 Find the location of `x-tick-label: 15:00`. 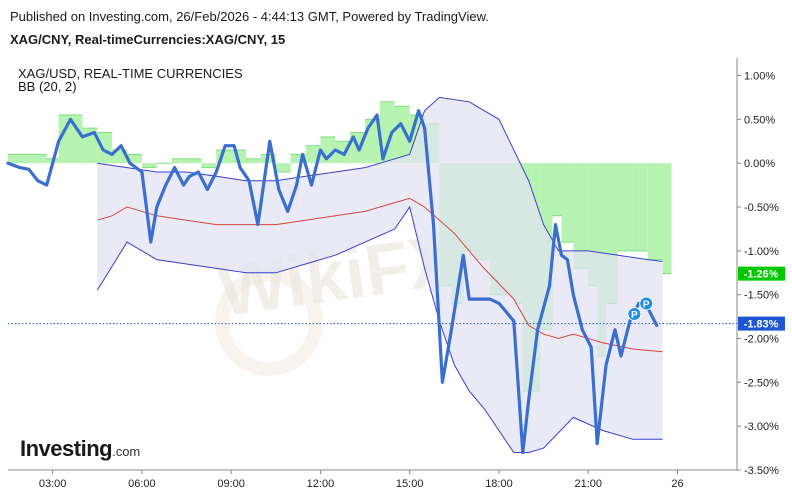

x-tick-label: 15:00 is located at coordinates (410, 484).